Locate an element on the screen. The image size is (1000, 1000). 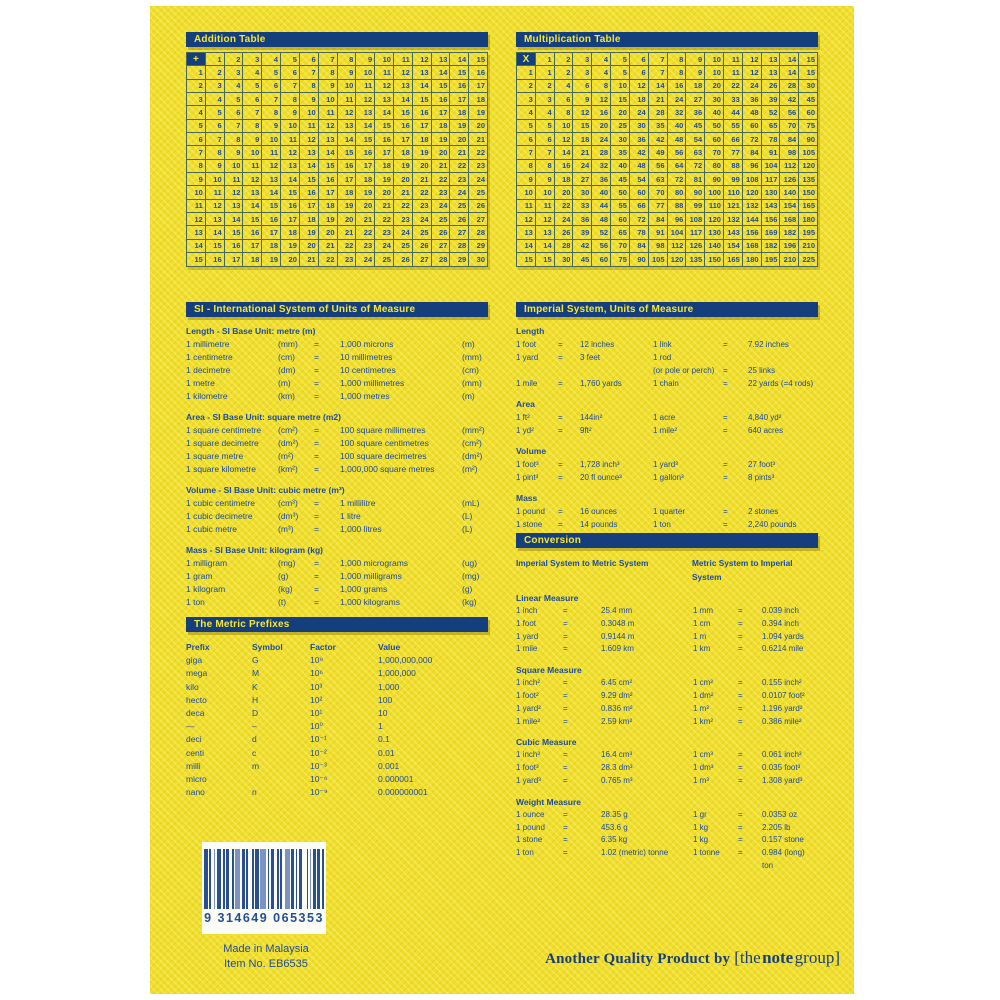
multiplication-cell: 165 is located at coordinates (732, 259).